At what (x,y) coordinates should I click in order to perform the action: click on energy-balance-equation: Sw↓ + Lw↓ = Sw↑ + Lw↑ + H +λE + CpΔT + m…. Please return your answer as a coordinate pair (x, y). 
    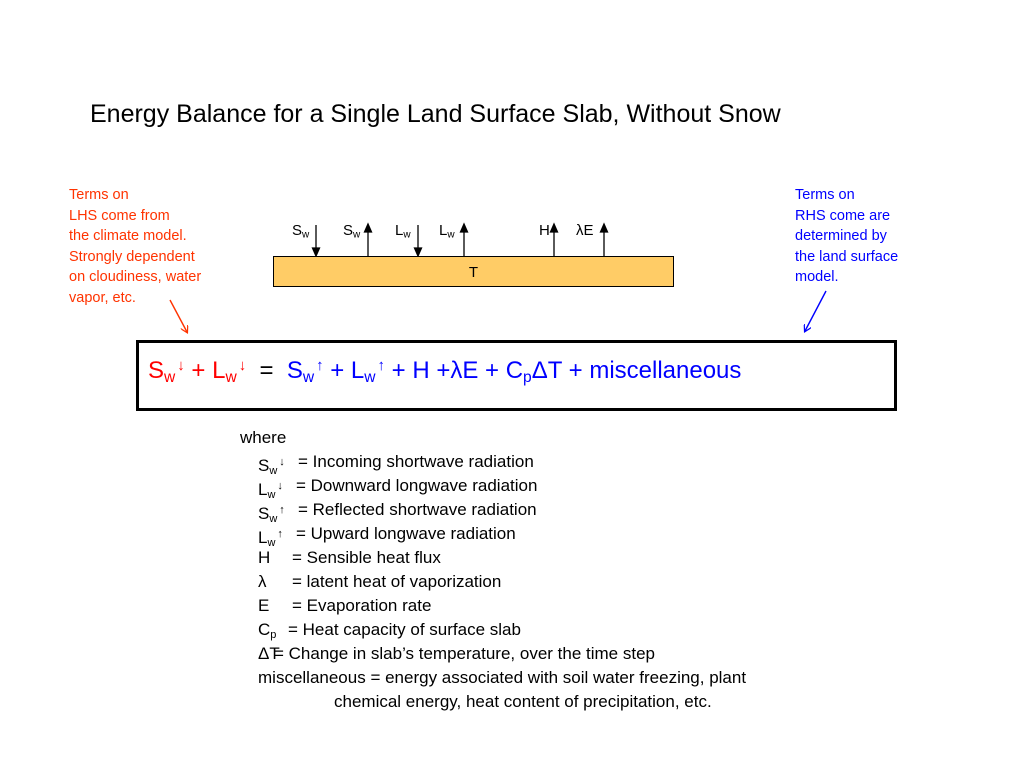
    Looking at the image, I should click on (444, 372).